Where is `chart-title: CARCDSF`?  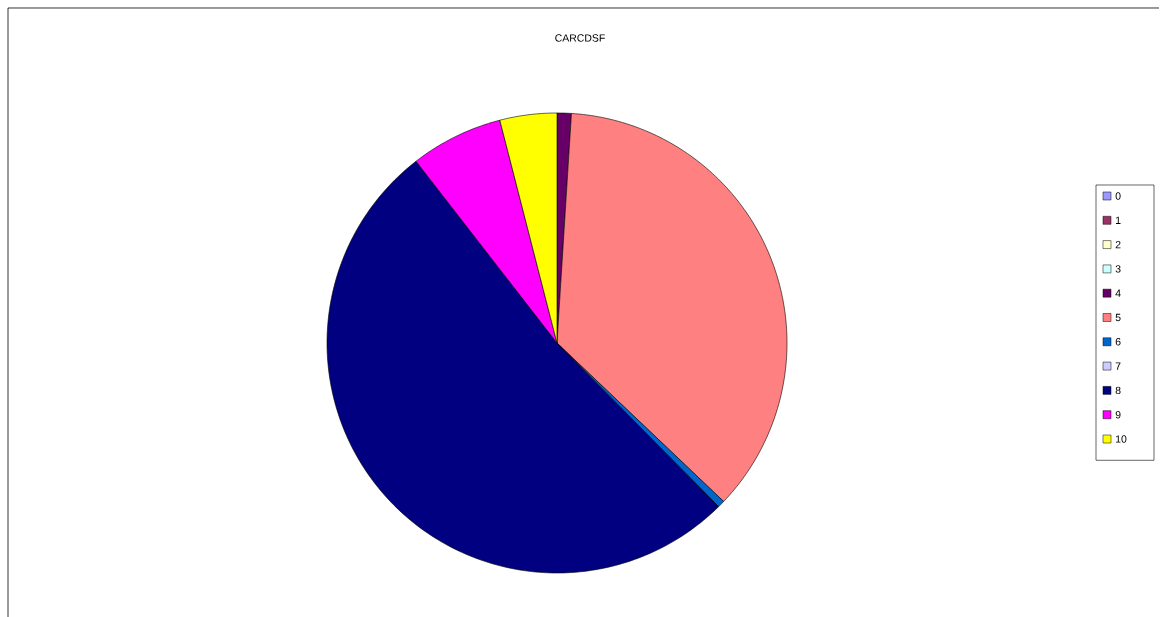 chart-title: CARCDSF is located at coordinates (580, 38).